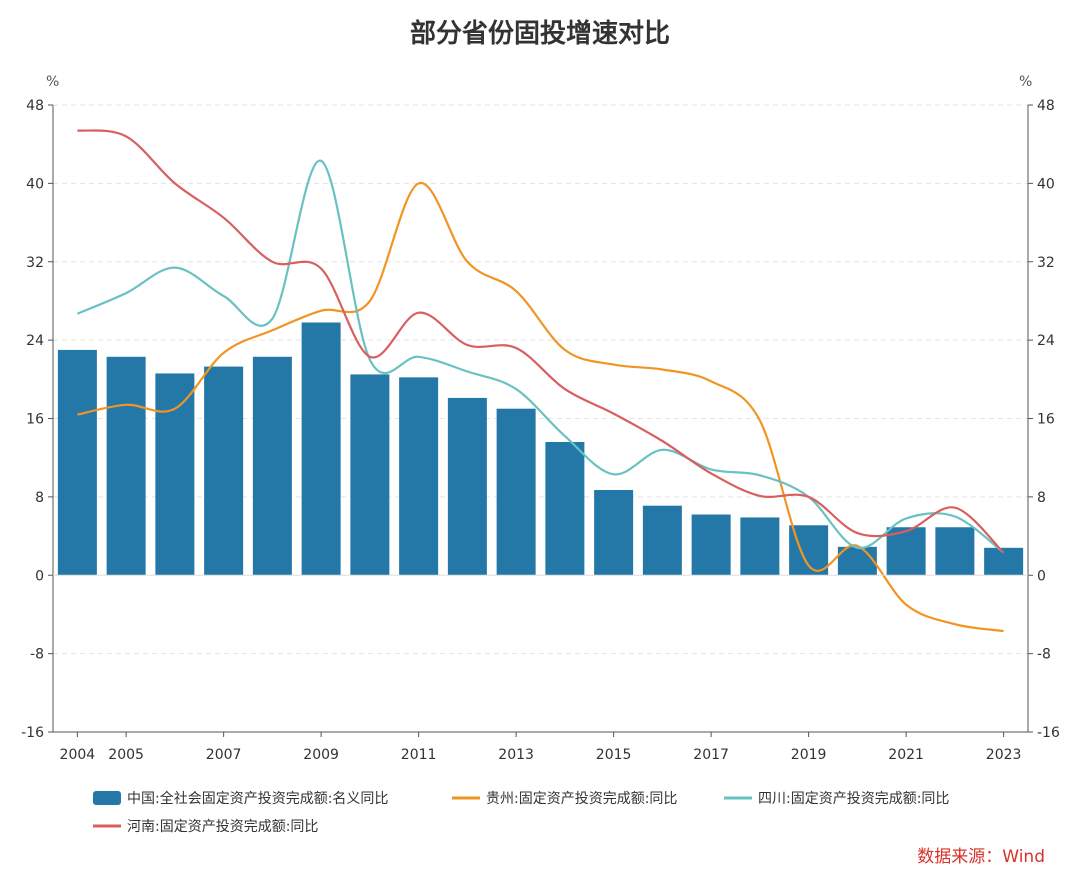 This screenshot has width=1080, height=883. I want to click on y-tick-label-left: 32, so click(35, 263).